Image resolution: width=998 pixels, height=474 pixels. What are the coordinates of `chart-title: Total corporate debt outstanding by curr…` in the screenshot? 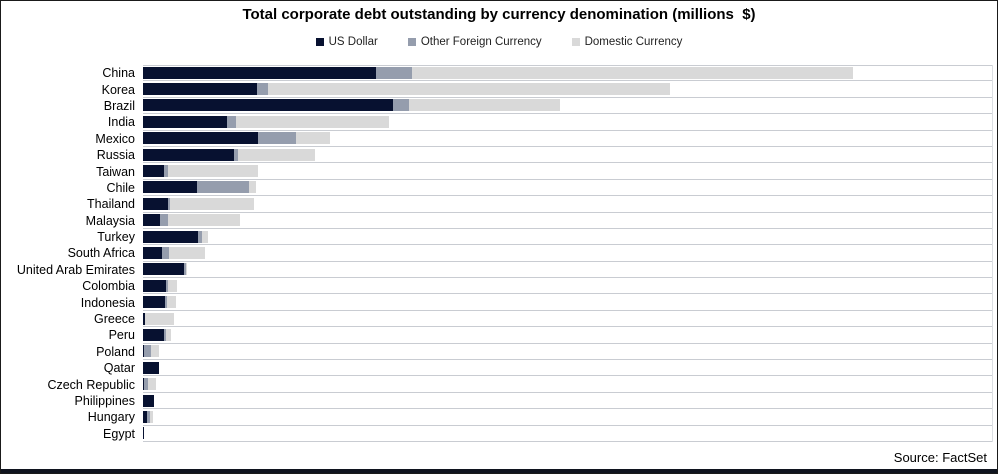 It's located at (499, 14).